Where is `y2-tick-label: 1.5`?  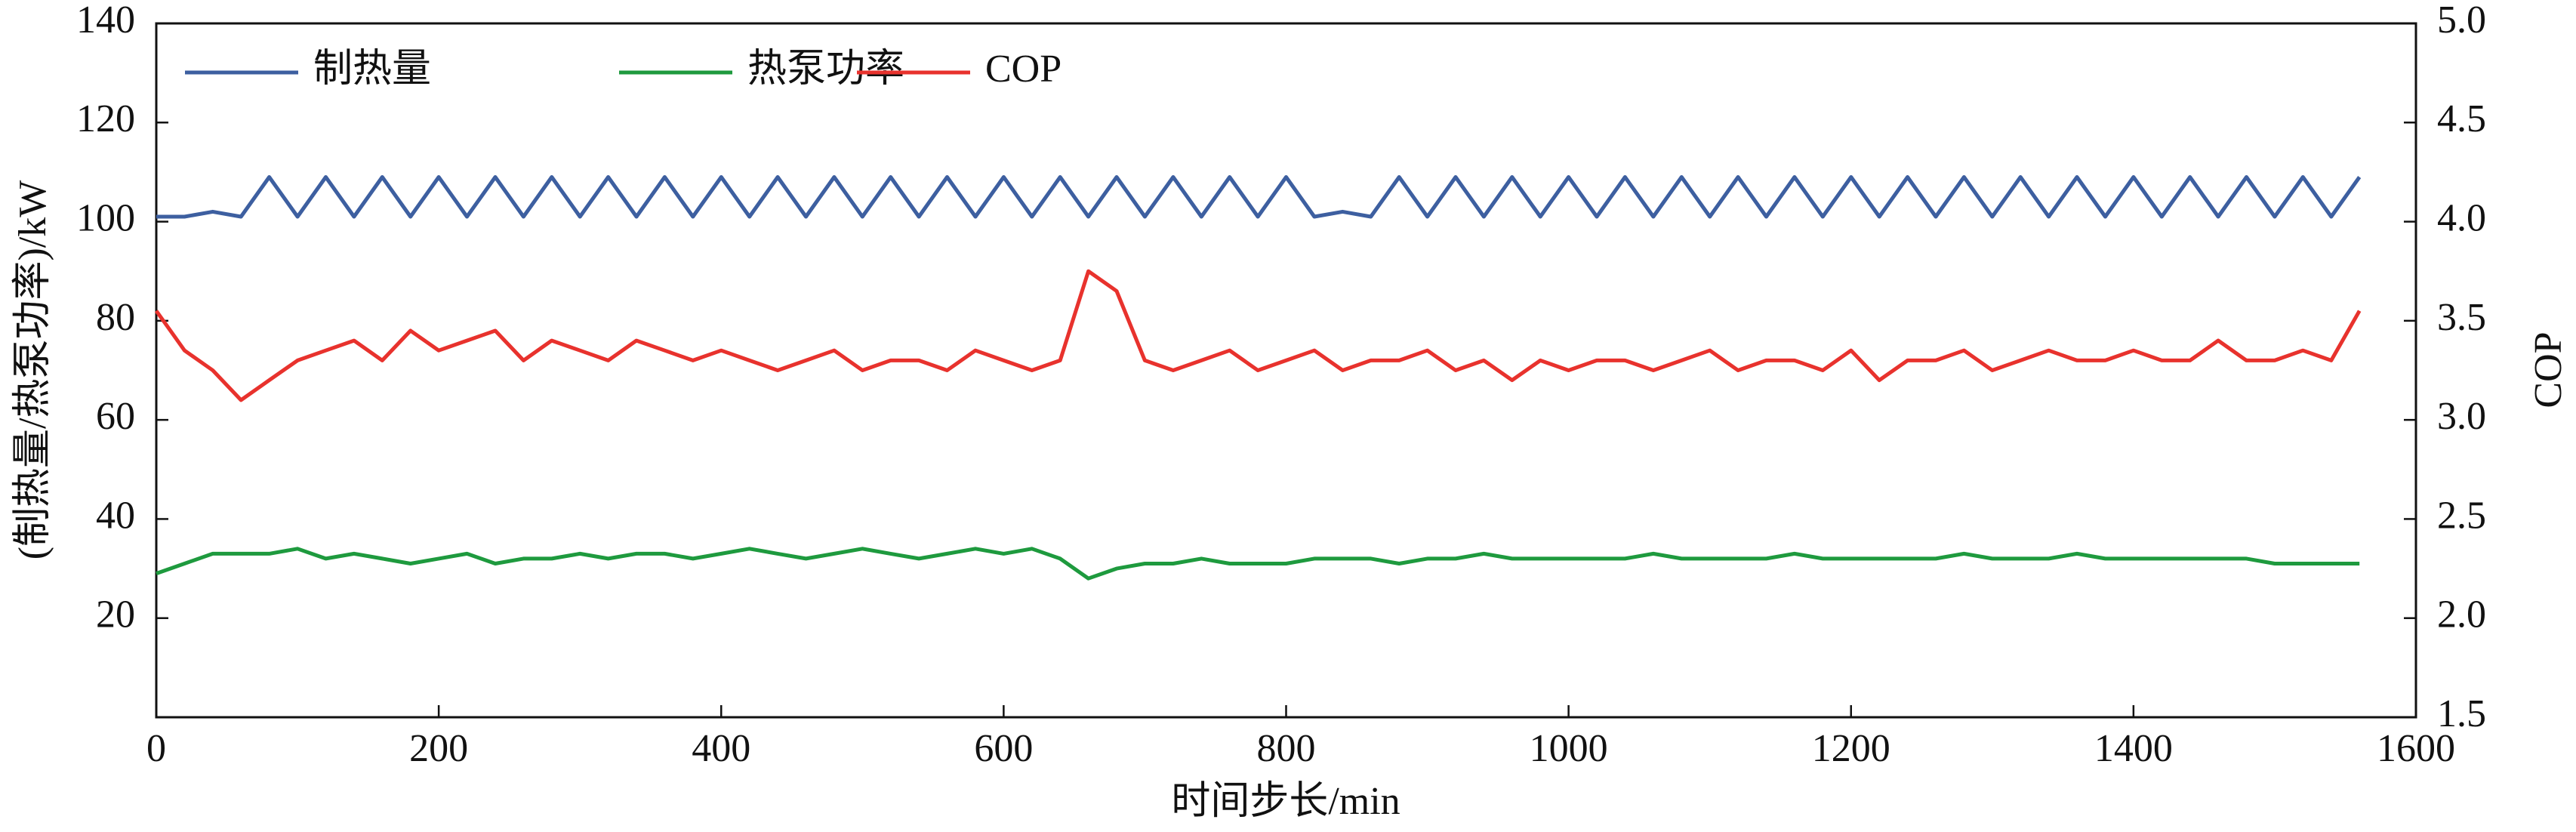
y2-tick-label: 1.5 is located at coordinates (2461, 714).